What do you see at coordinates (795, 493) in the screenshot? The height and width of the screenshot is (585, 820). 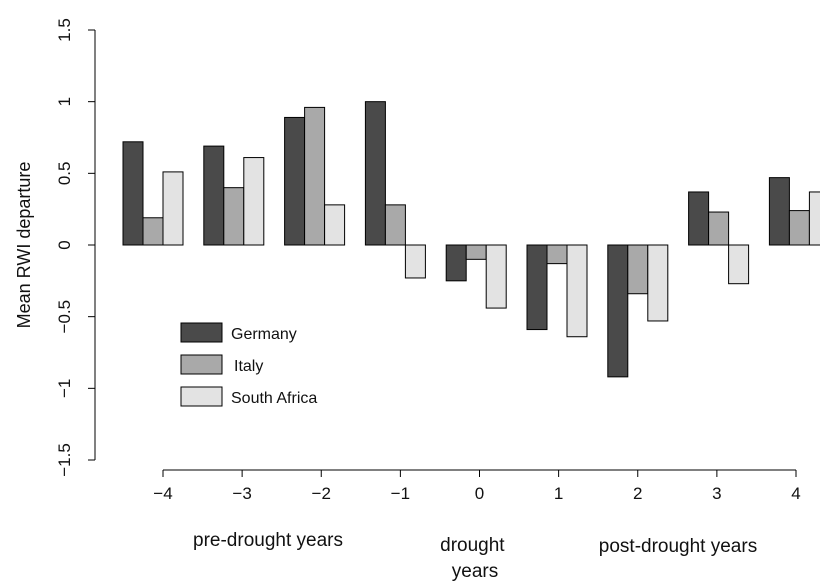 I see `x-tick-label: 4` at bounding box center [795, 493].